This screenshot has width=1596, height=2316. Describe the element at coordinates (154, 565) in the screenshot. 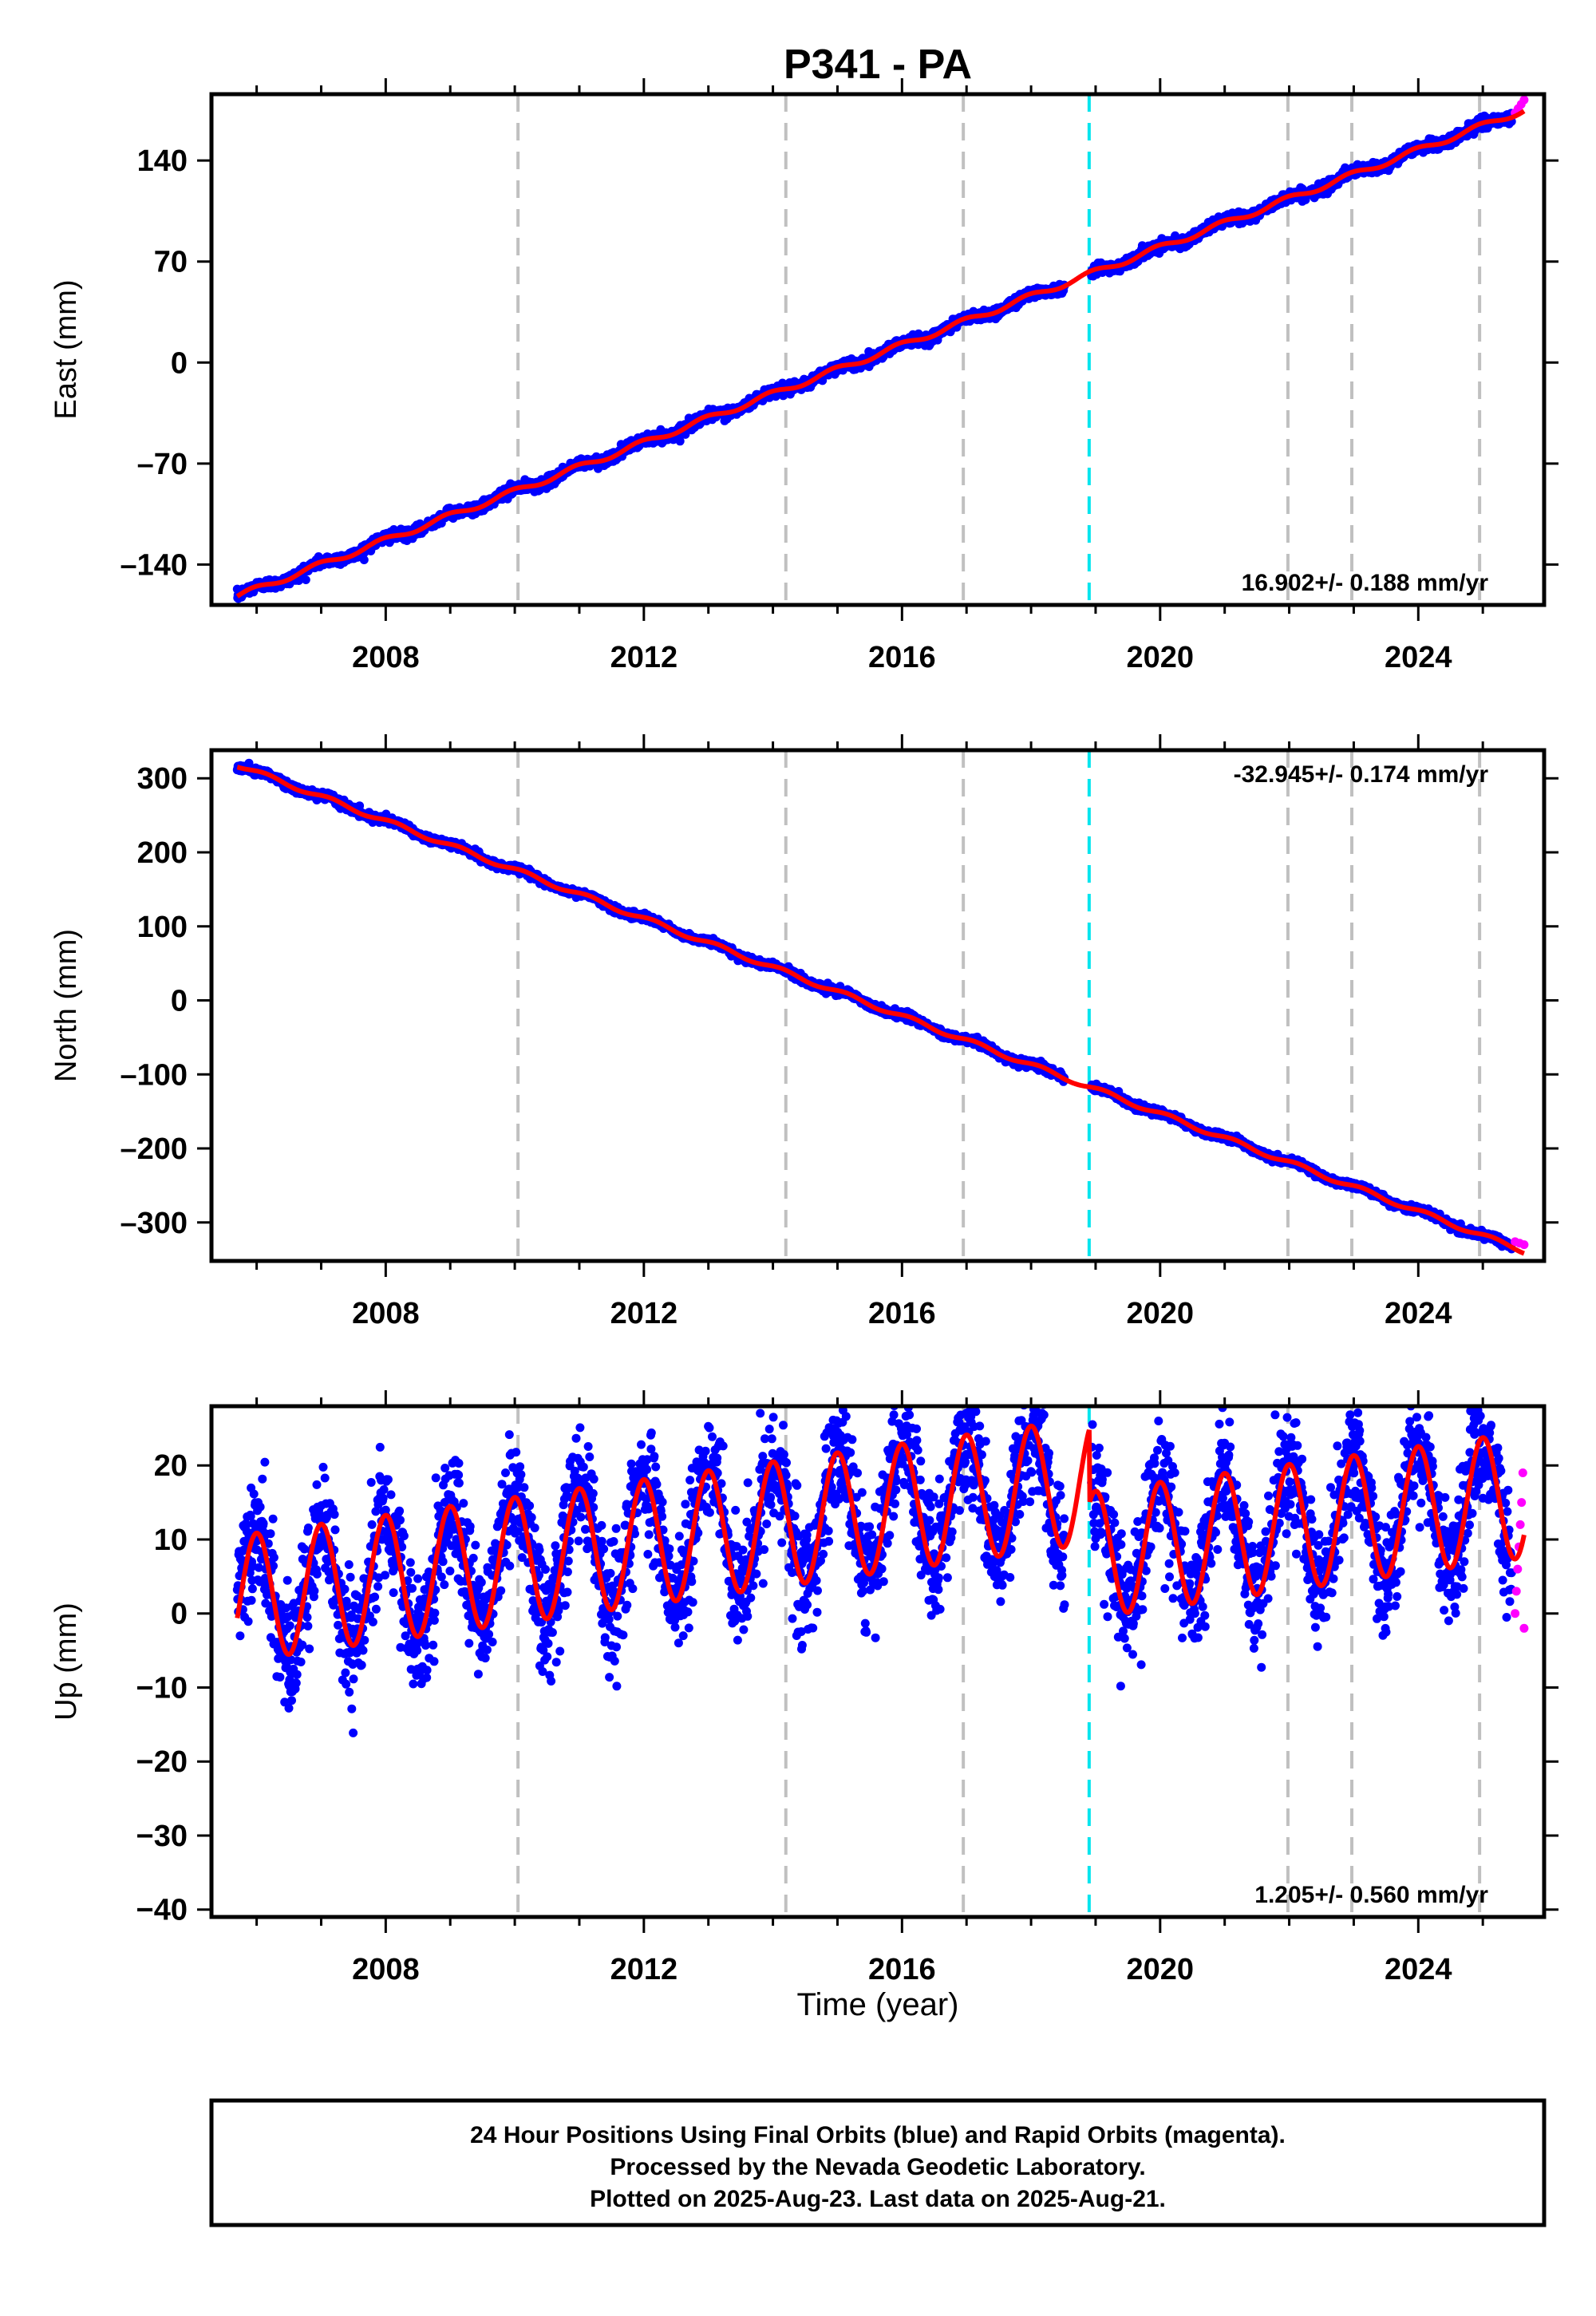

I see `y-tick-label: –140` at that location.